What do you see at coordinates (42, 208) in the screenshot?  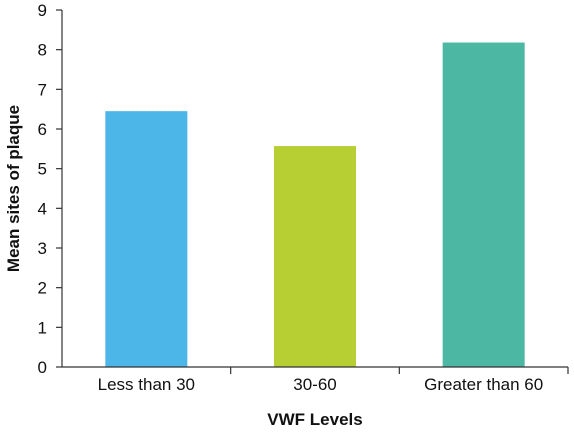 I see `y-tick-label: 4` at bounding box center [42, 208].